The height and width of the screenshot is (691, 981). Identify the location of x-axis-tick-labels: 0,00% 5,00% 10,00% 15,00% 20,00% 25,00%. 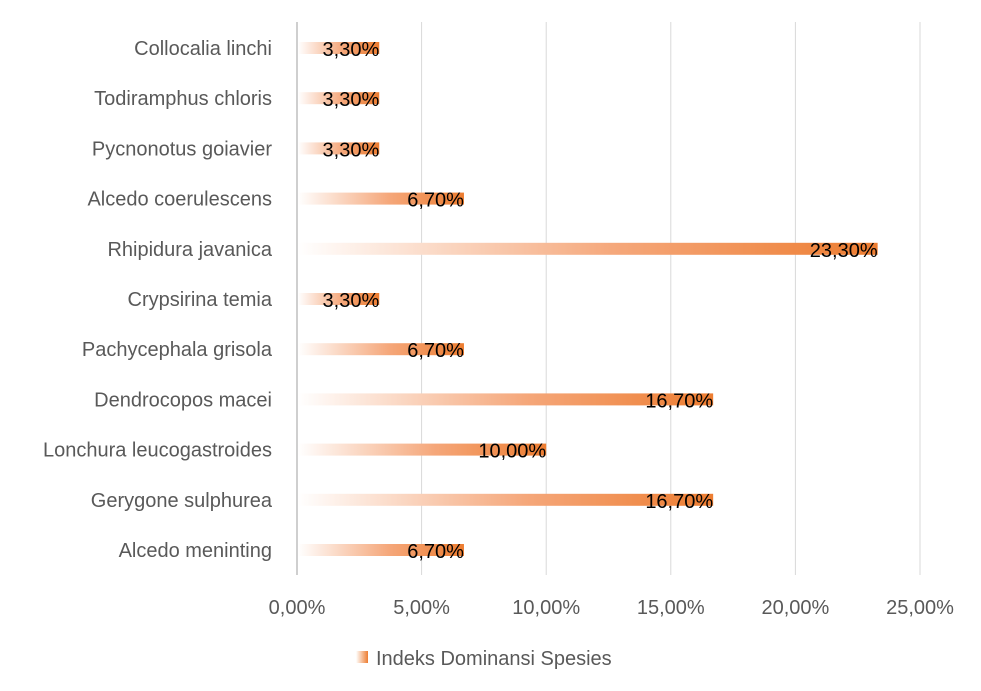
(611, 608).